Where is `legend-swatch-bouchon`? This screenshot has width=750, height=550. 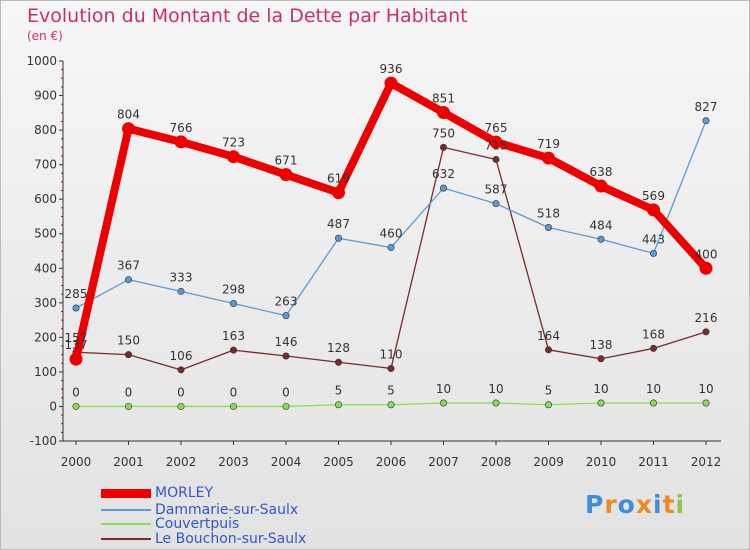 legend-swatch-bouchon is located at coordinates (126, 539).